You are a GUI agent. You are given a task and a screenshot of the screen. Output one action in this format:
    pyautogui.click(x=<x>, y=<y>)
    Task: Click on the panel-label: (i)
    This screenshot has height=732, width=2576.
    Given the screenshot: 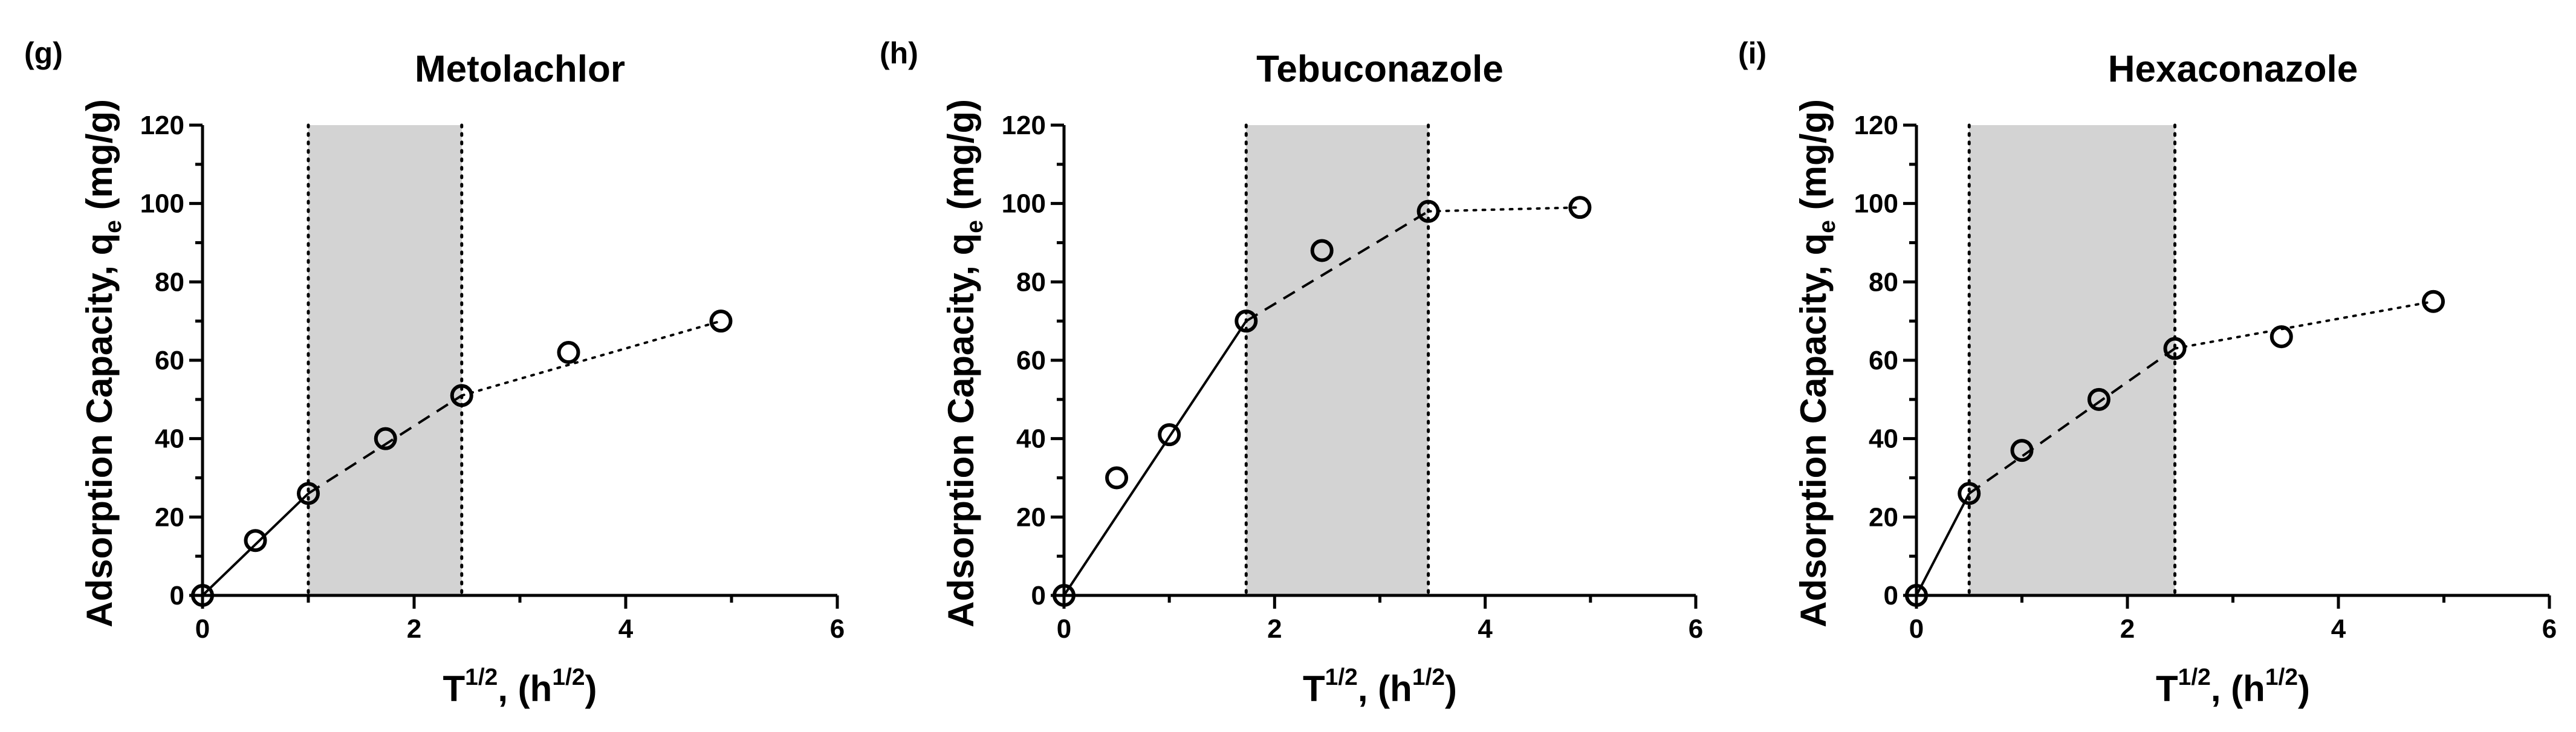 What is the action you would take?
    pyautogui.click(x=1752, y=53)
    